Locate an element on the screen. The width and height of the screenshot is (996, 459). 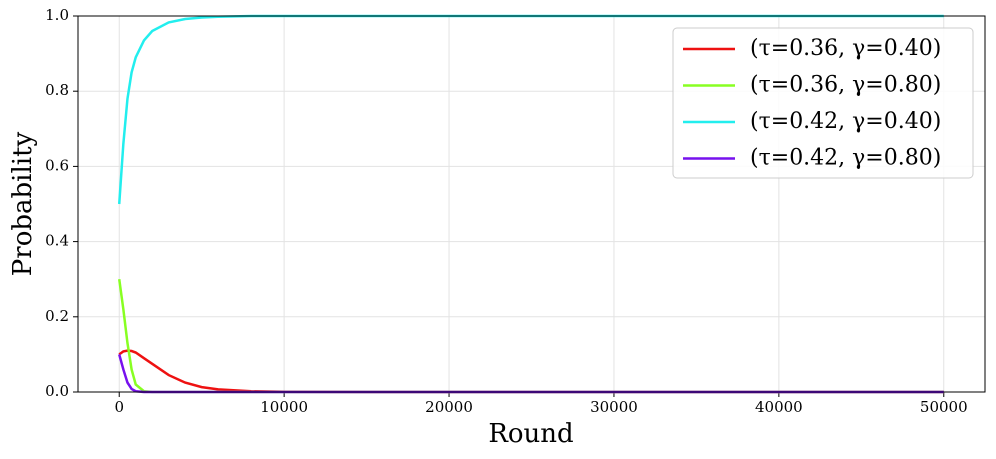
legend-box is located at coordinates (823, 103).